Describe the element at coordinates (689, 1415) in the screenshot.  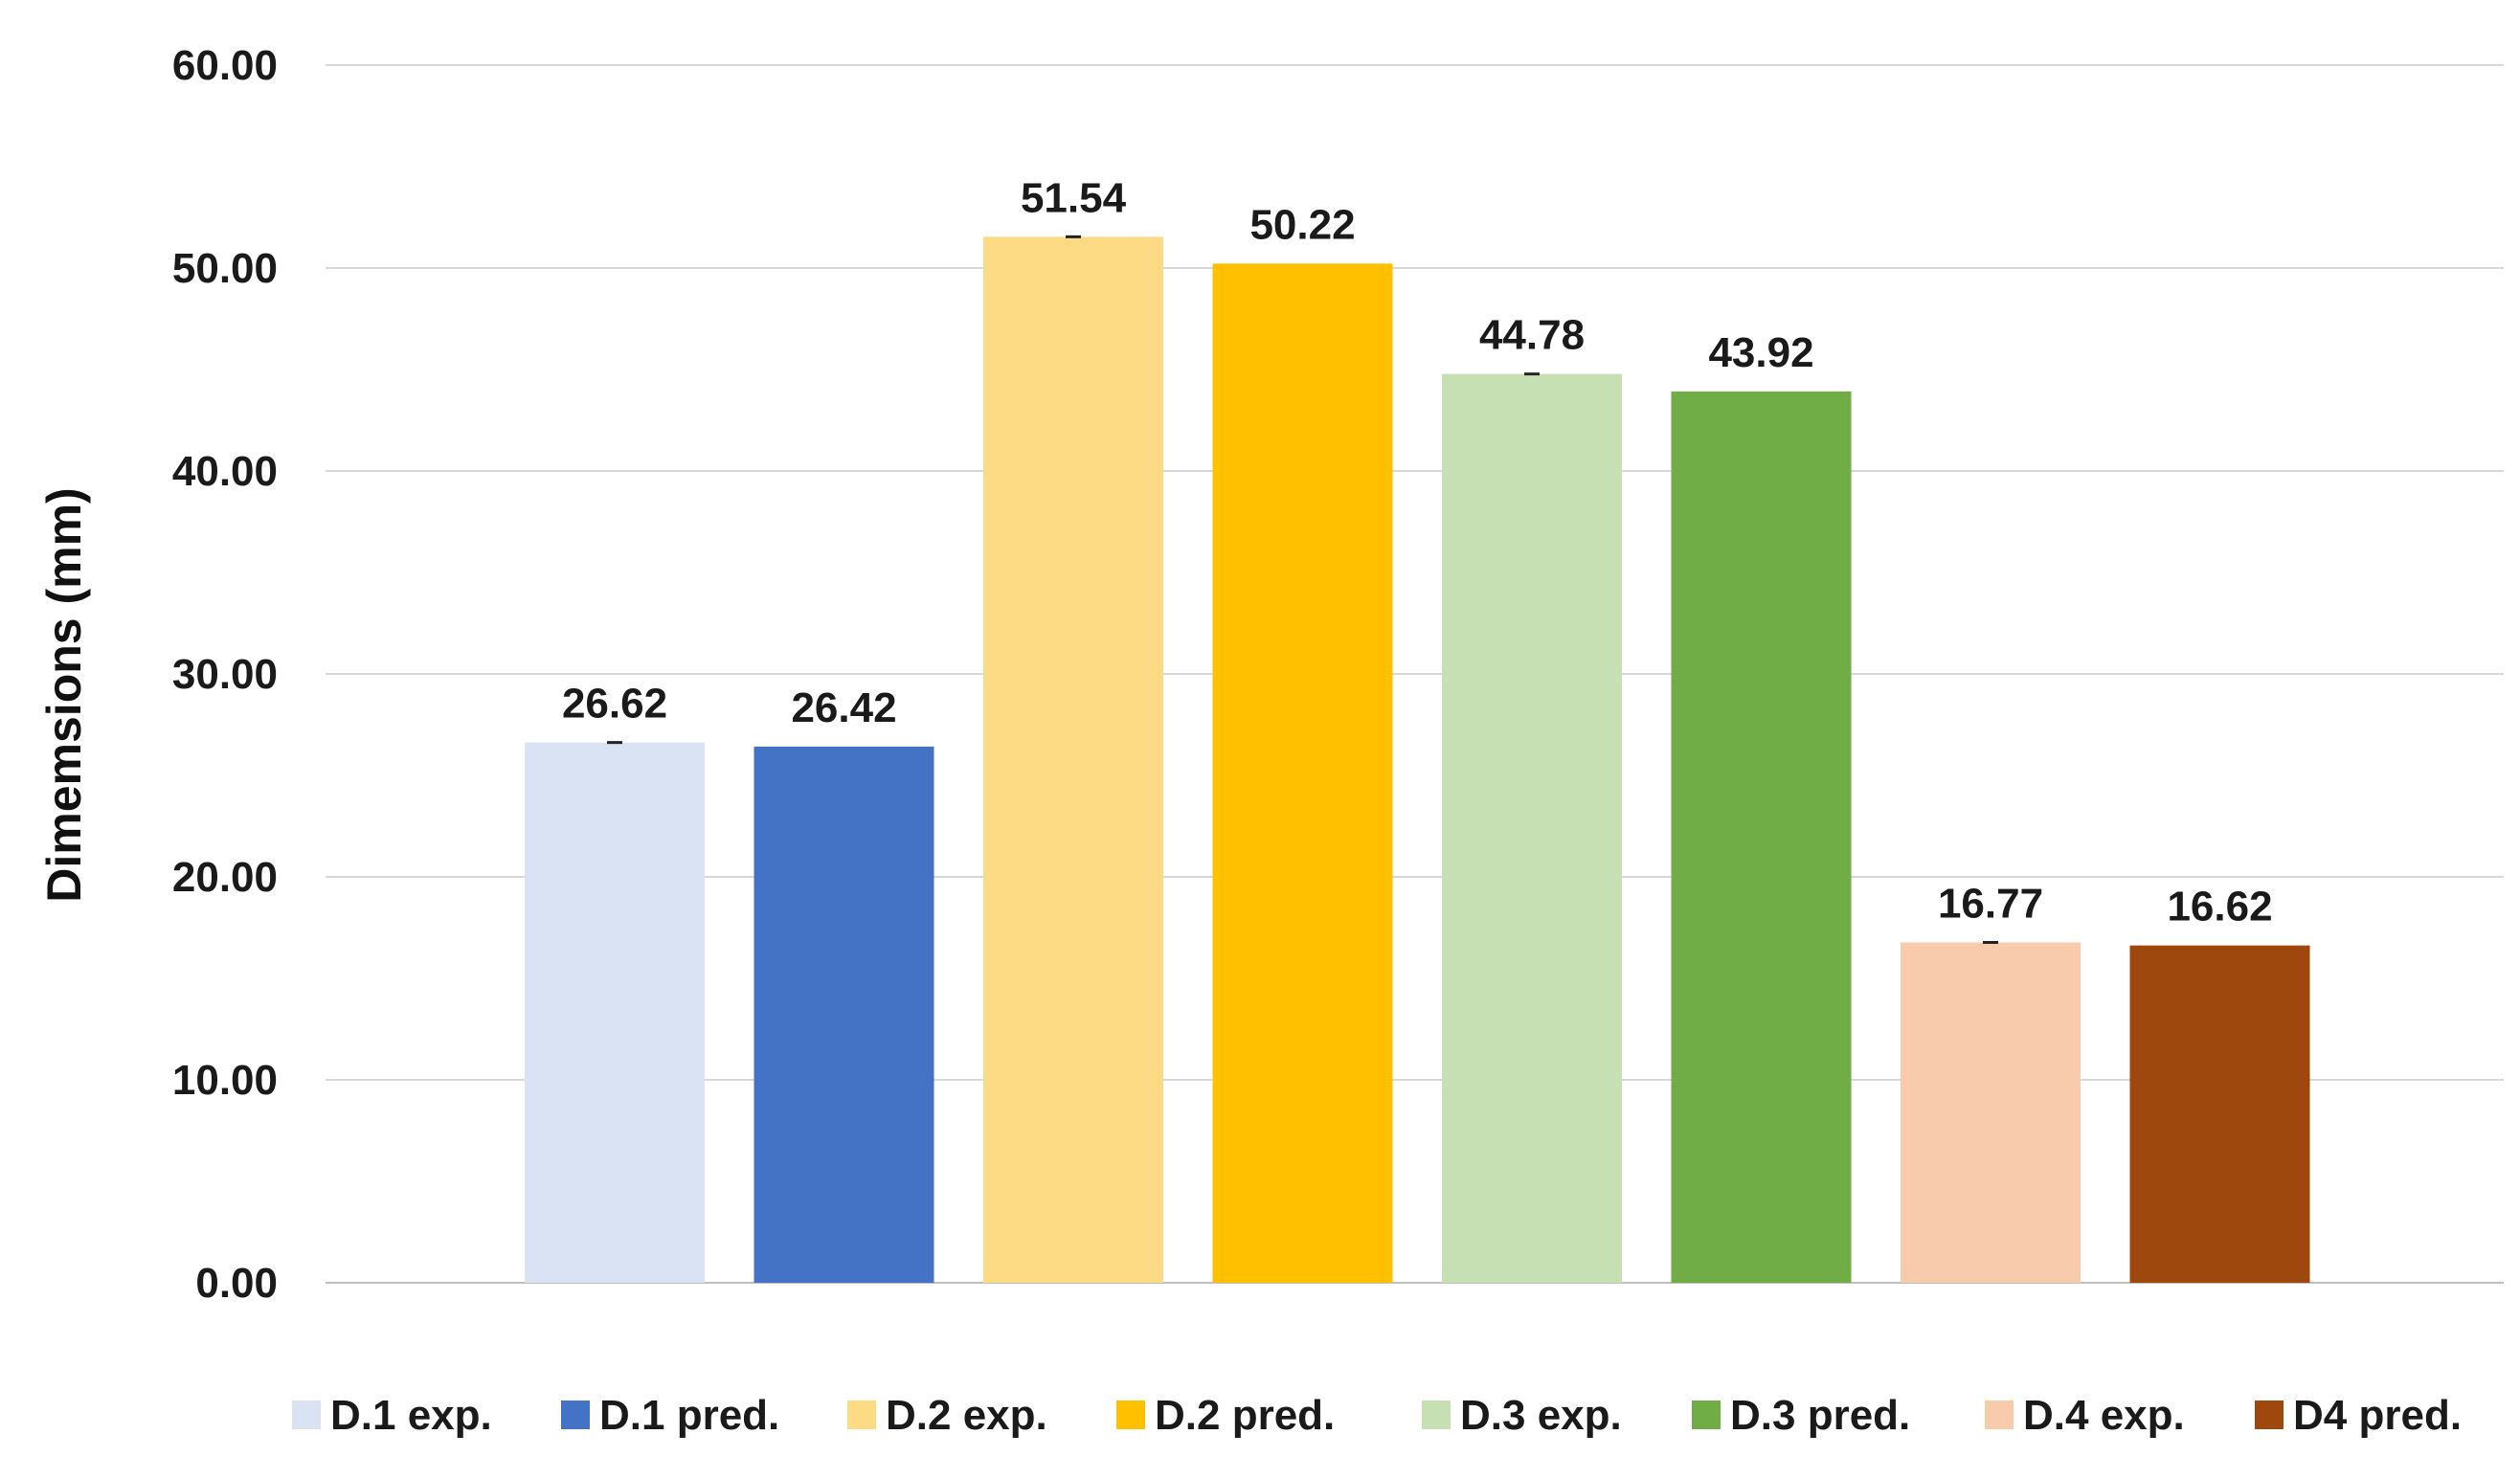
I see `legend-label: D.1 pred.` at that location.